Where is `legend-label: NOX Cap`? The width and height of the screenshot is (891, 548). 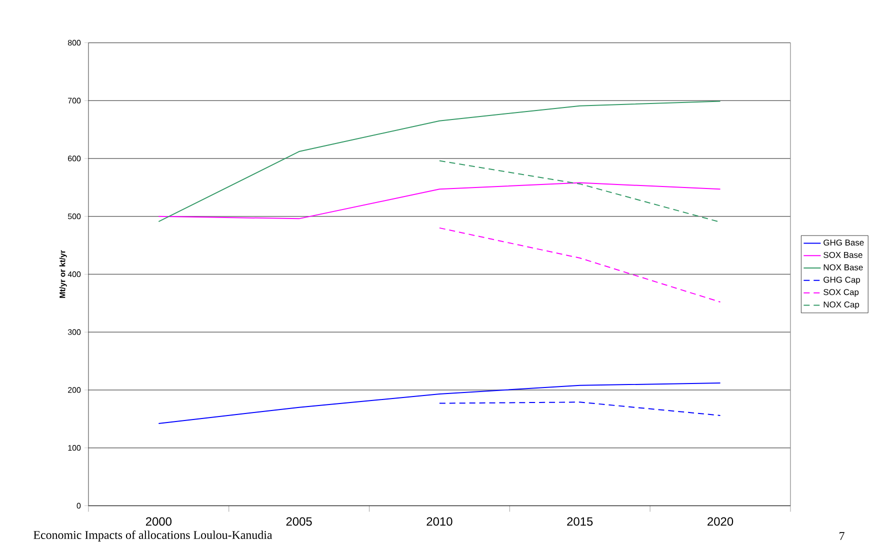
legend-label: NOX Cap is located at coordinates (842, 306).